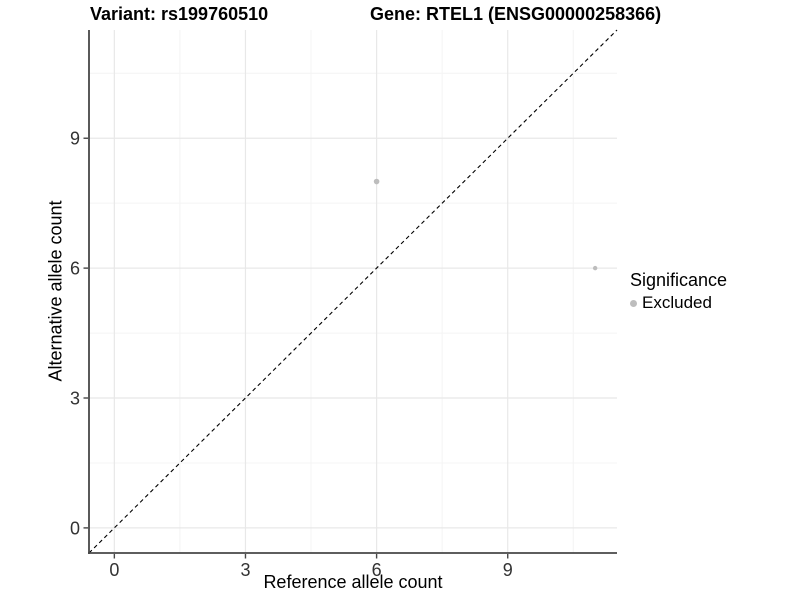 This screenshot has height=600, width=800. I want to click on y-tick-label: 0, so click(75, 528).